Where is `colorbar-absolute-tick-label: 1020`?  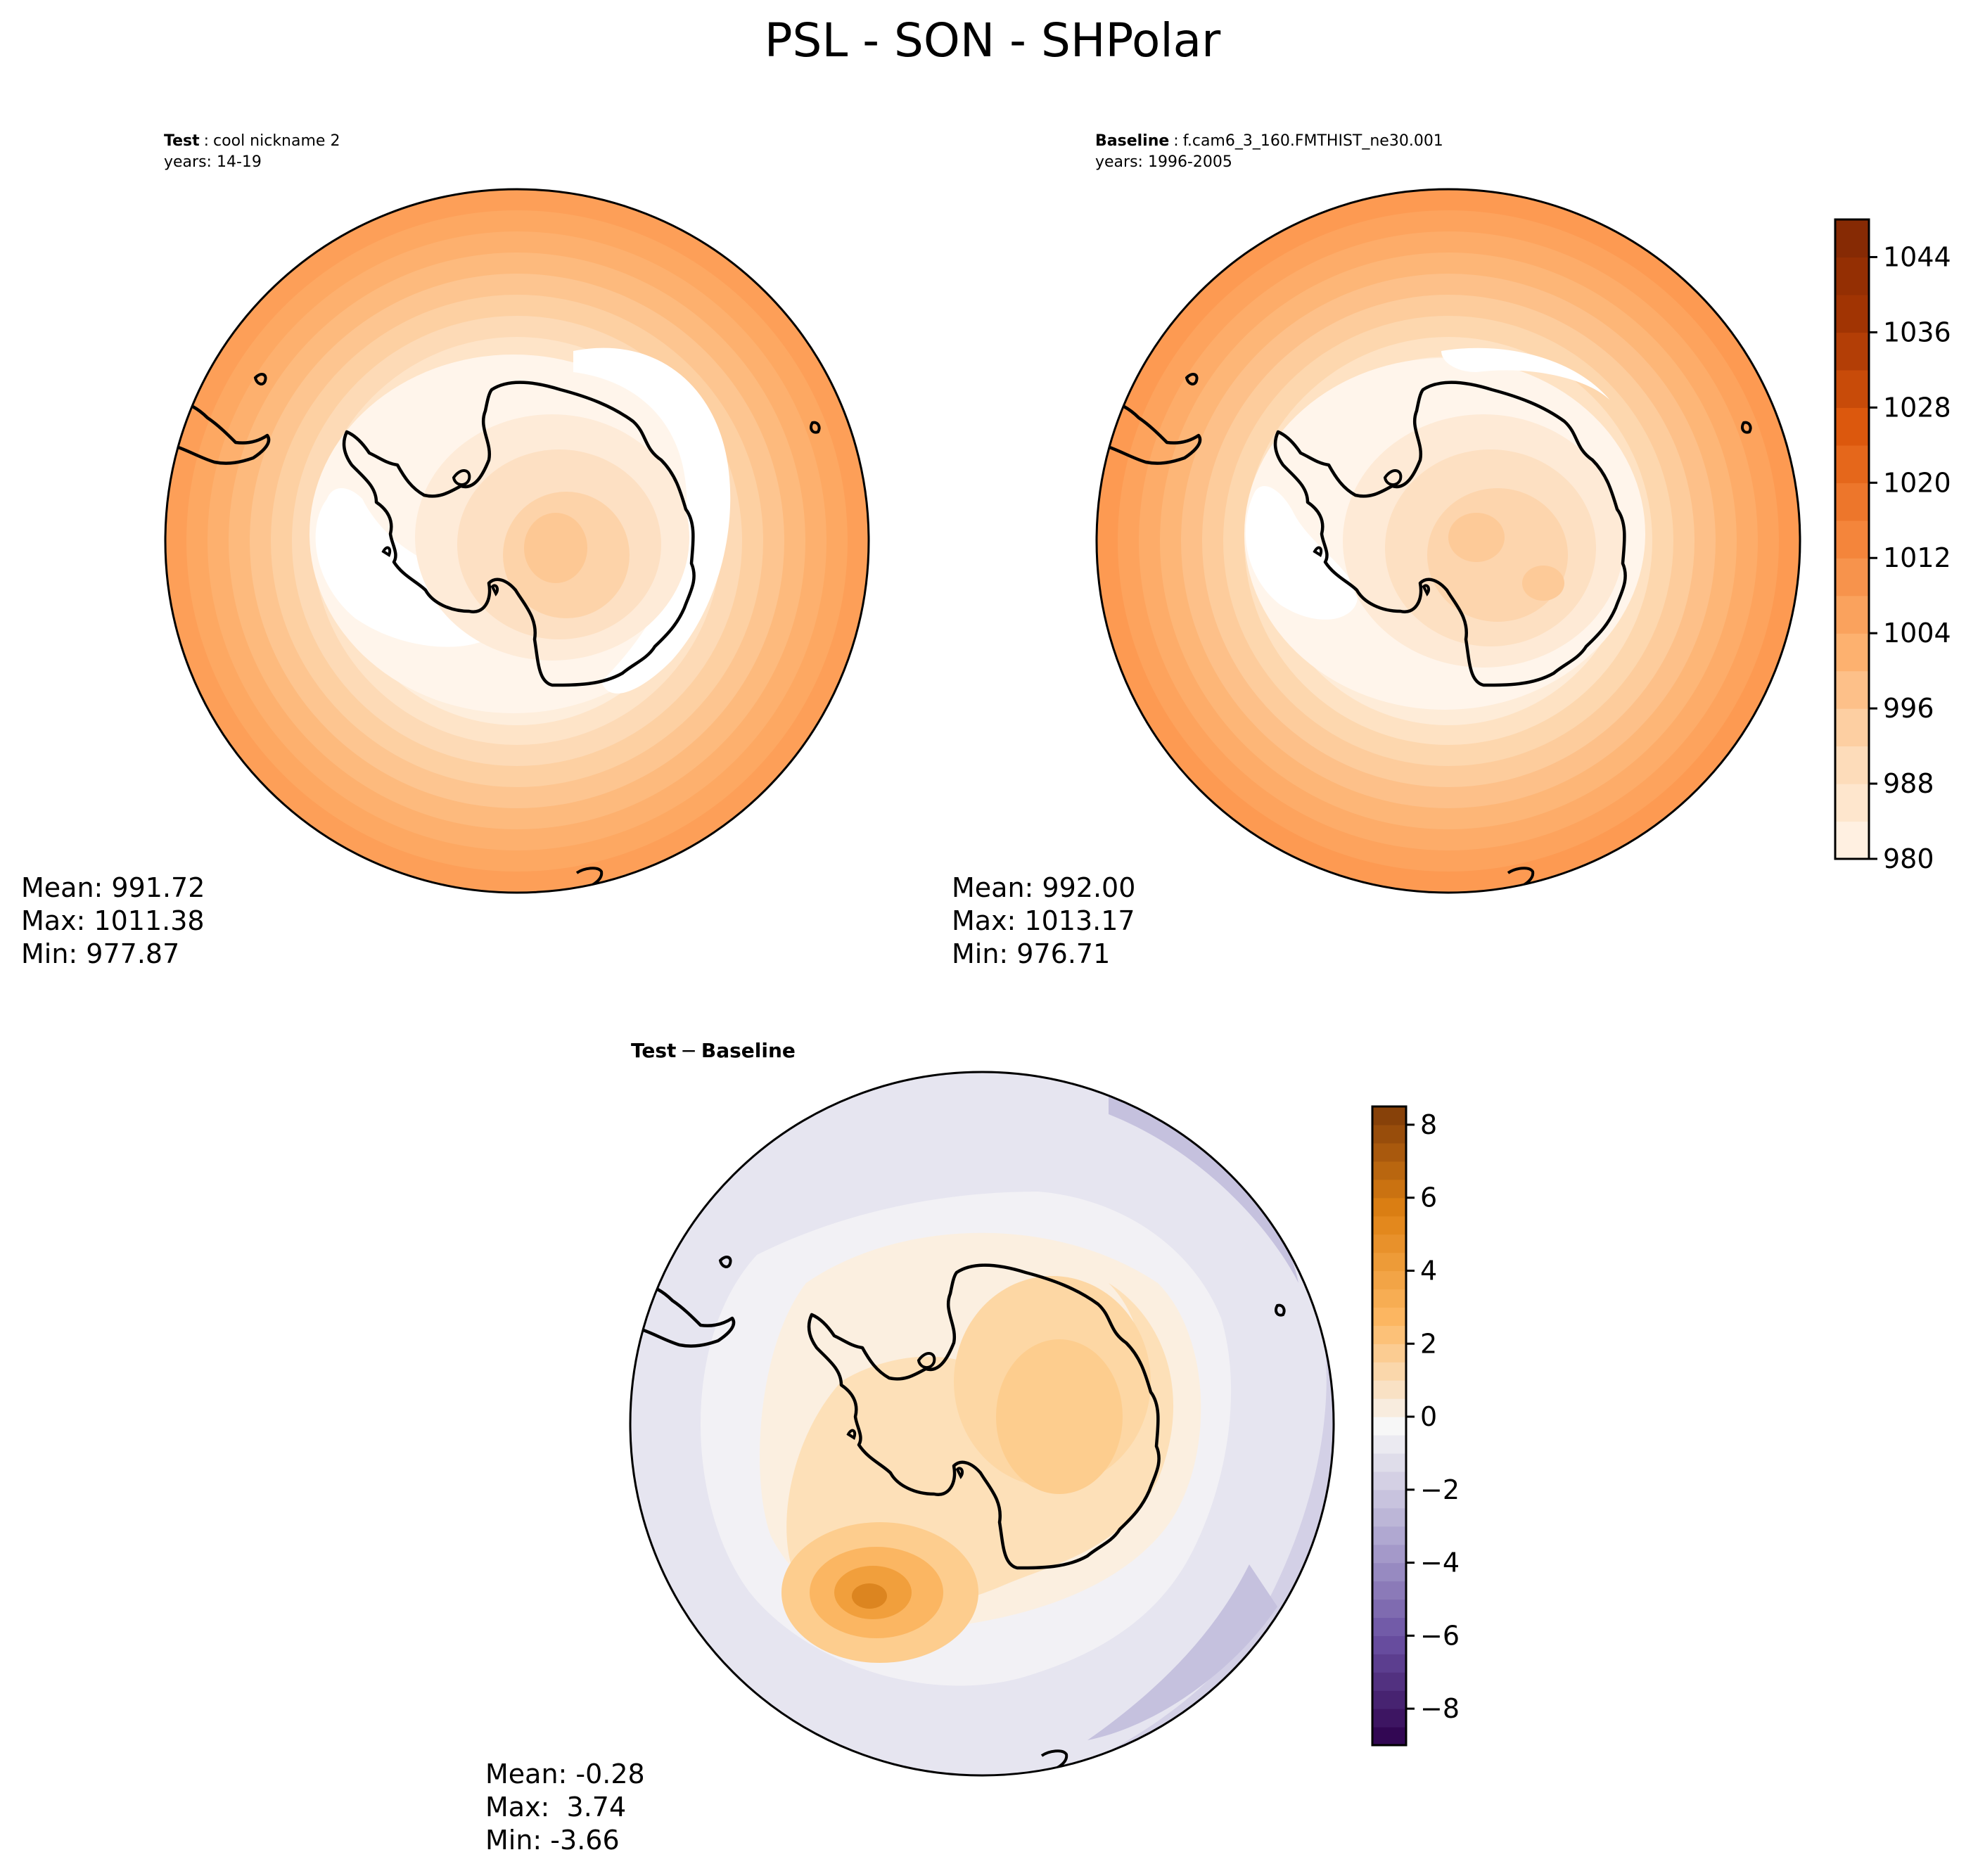
colorbar-absolute-tick-label: 1020 is located at coordinates (1917, 482).